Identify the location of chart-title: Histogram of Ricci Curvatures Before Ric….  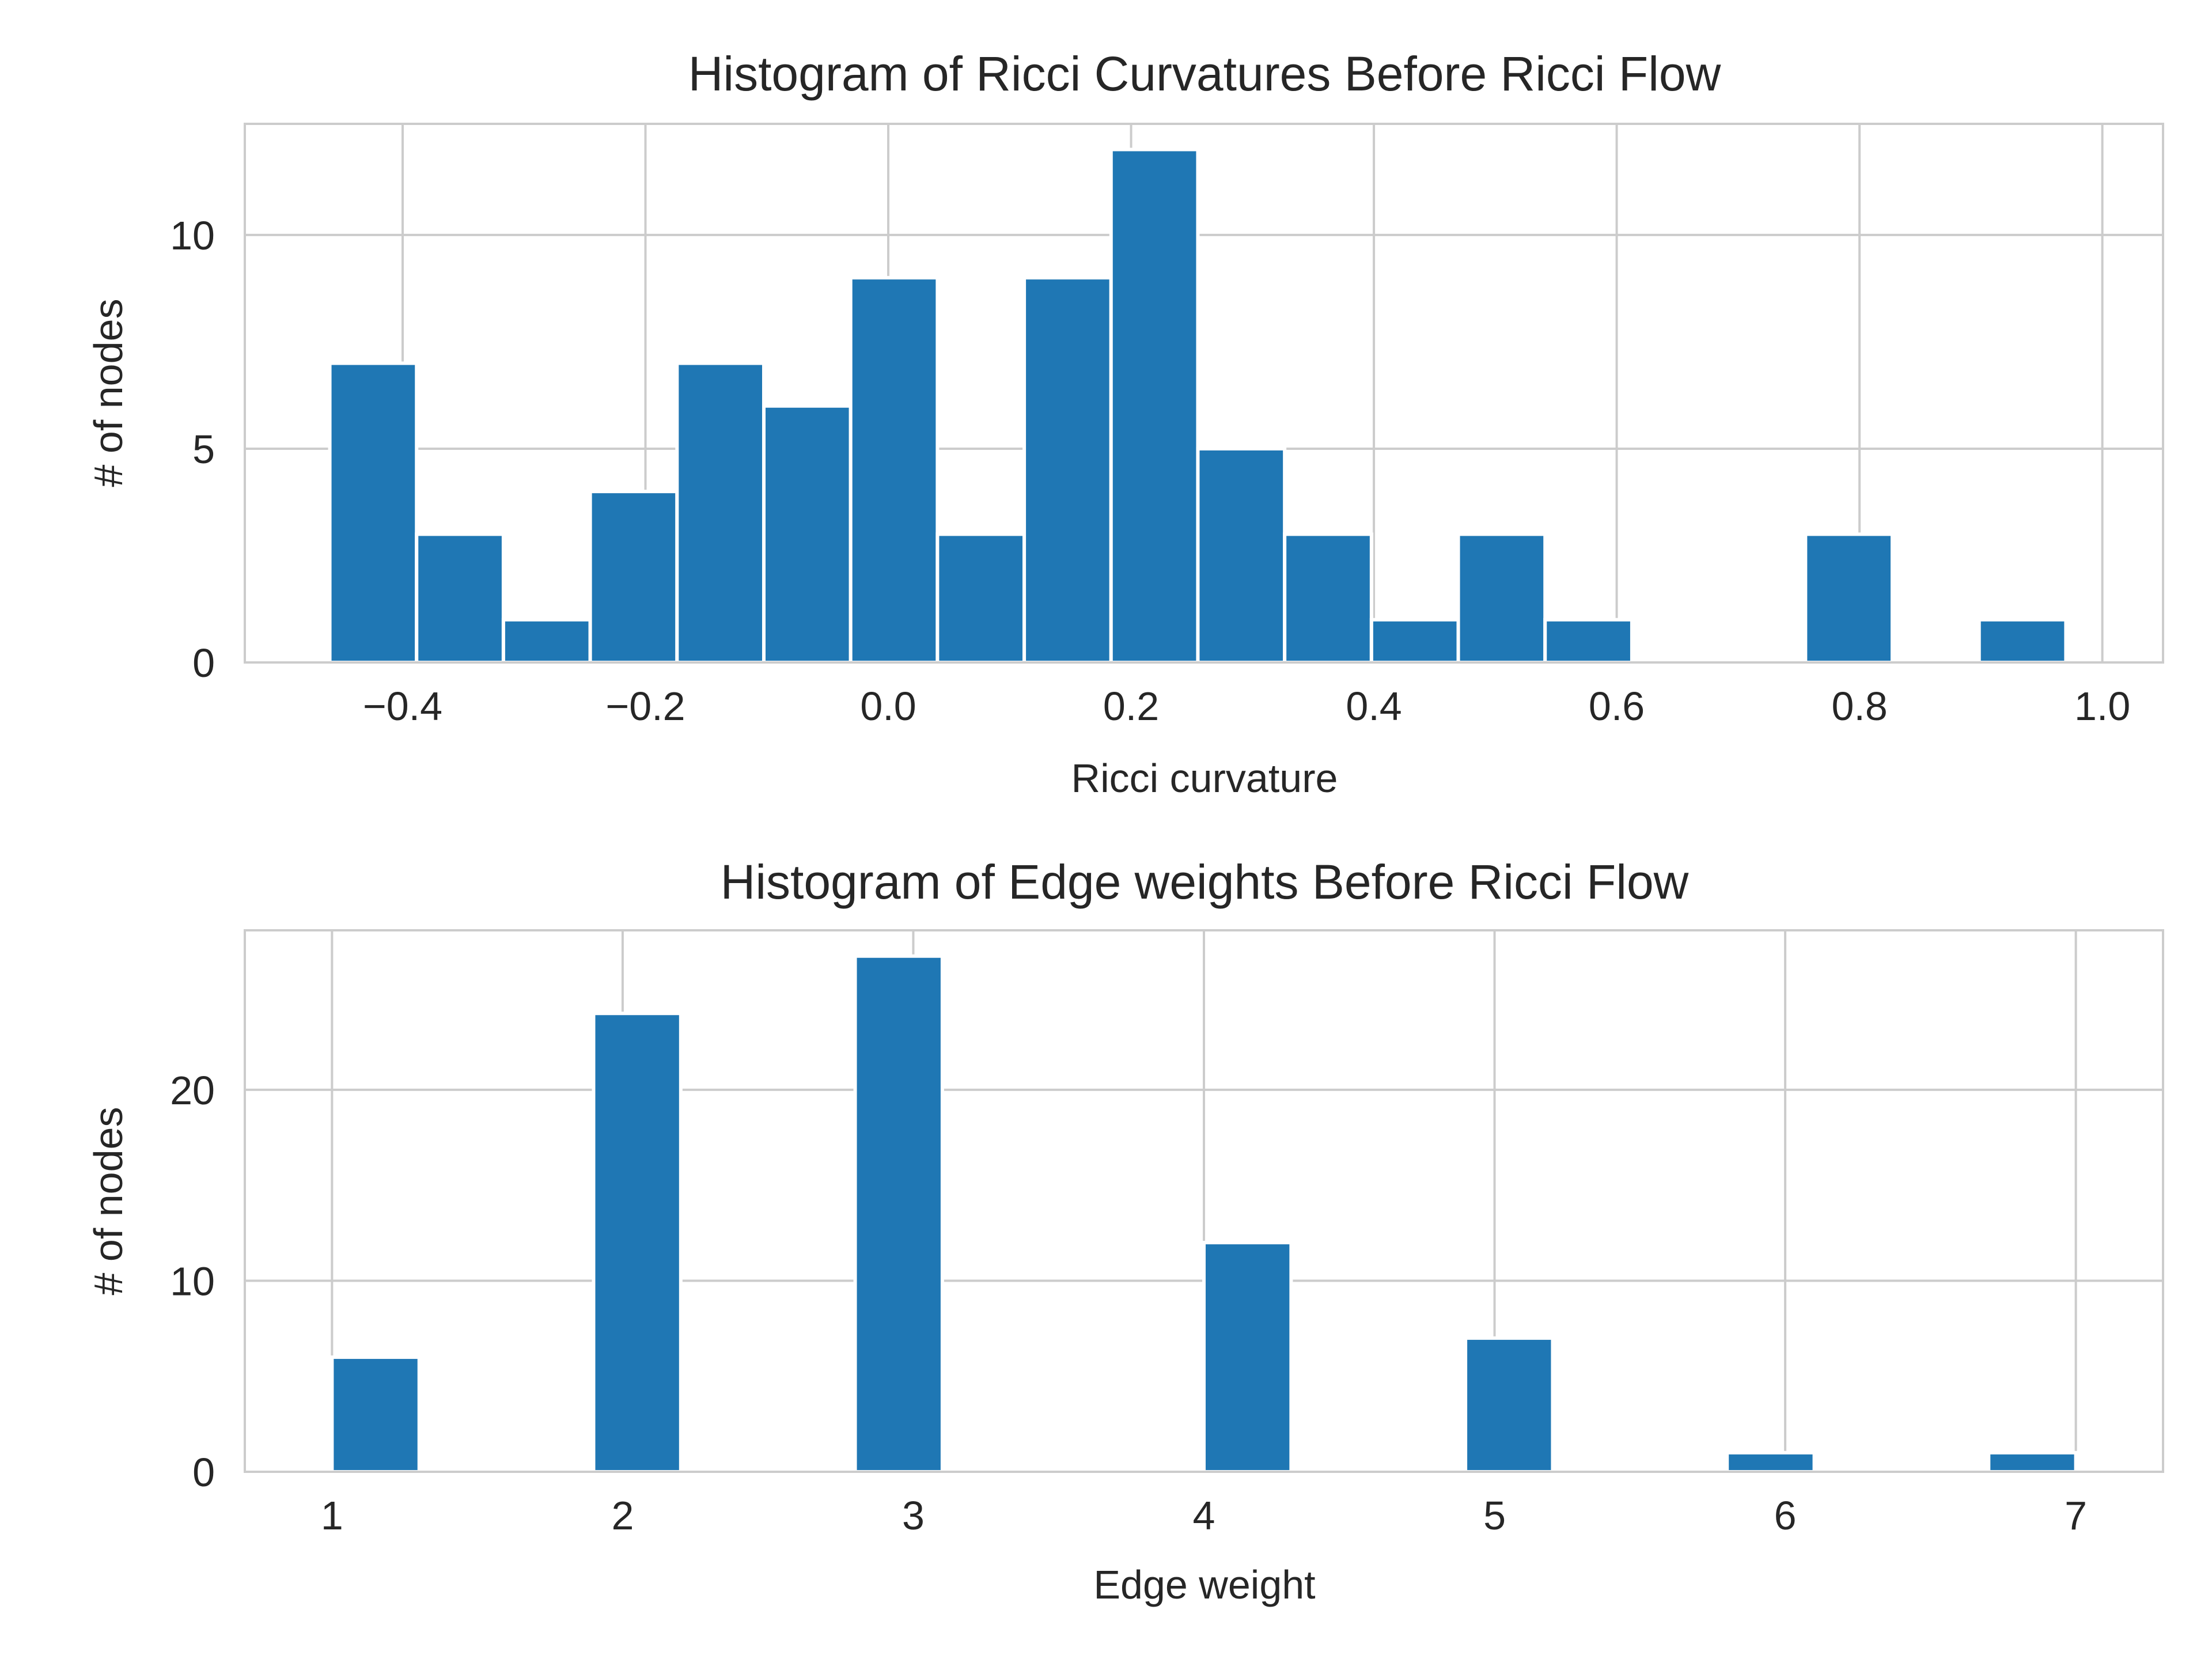
(1204, 74).